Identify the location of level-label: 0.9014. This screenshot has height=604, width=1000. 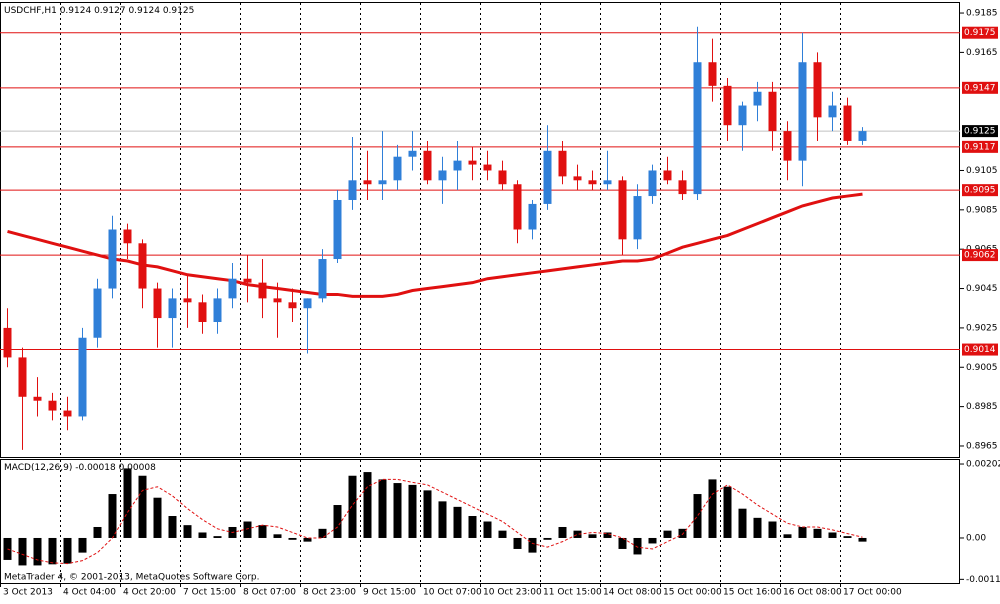
(980, 350).